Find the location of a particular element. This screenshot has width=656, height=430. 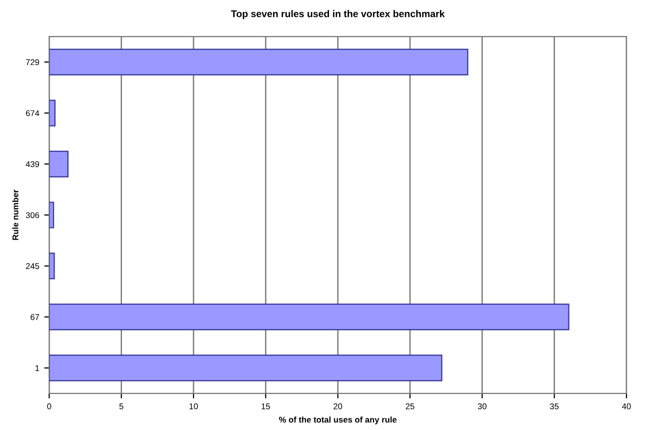

x-tick-label: 10 is located at coordinates (194, 406).